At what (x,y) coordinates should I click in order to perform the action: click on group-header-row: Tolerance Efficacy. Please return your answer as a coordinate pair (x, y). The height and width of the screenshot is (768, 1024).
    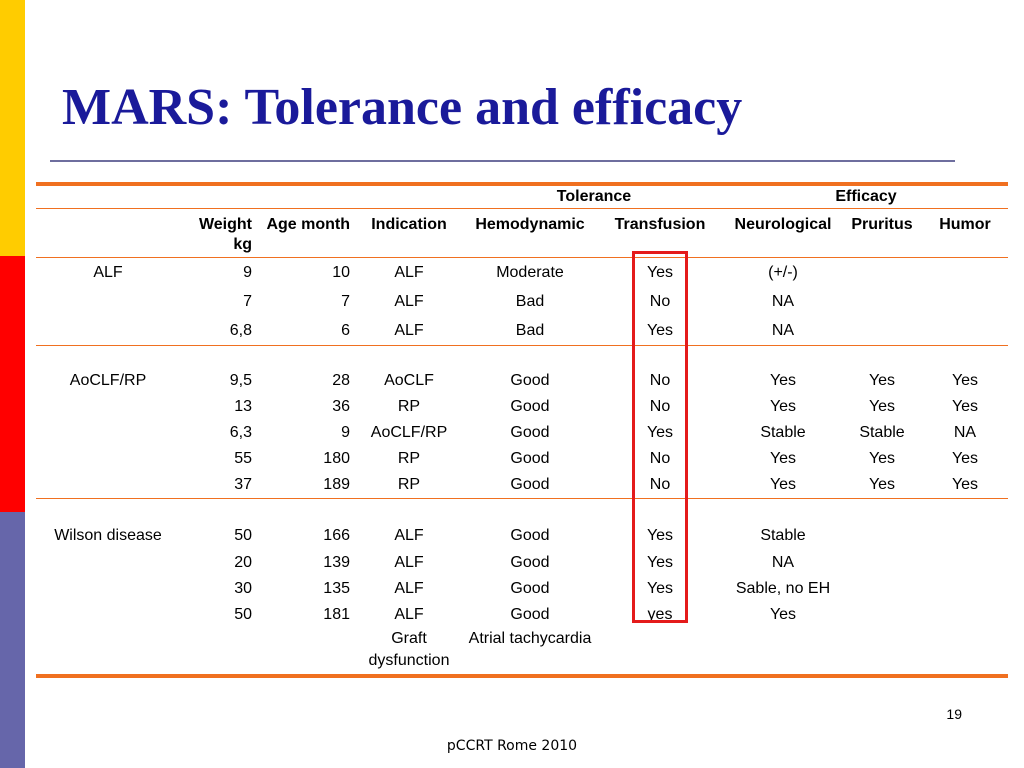
    Looking at the image, I should click on (522, 195).